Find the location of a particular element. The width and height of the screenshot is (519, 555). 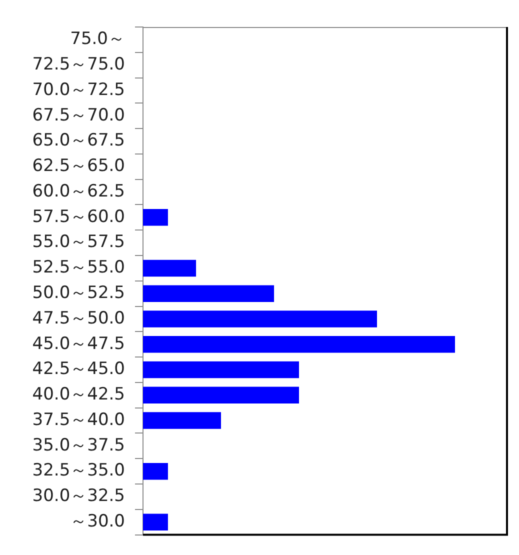

y-tick-label: 42.5～45.0 is located at coordinates (78, 369).